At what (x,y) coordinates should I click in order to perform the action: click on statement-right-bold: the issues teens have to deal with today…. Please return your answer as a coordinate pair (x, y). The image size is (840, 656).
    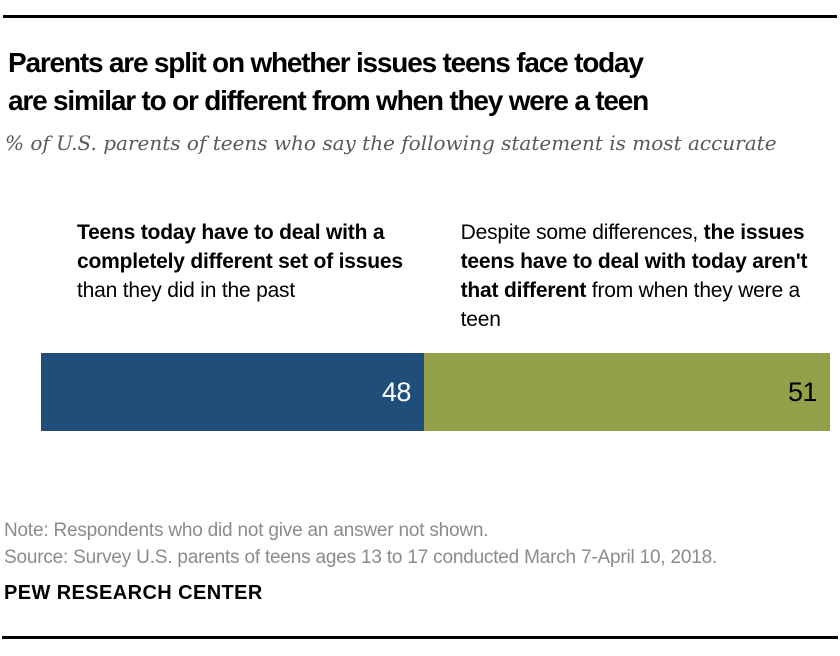
    Looking at the image, I should click on (634, 261).